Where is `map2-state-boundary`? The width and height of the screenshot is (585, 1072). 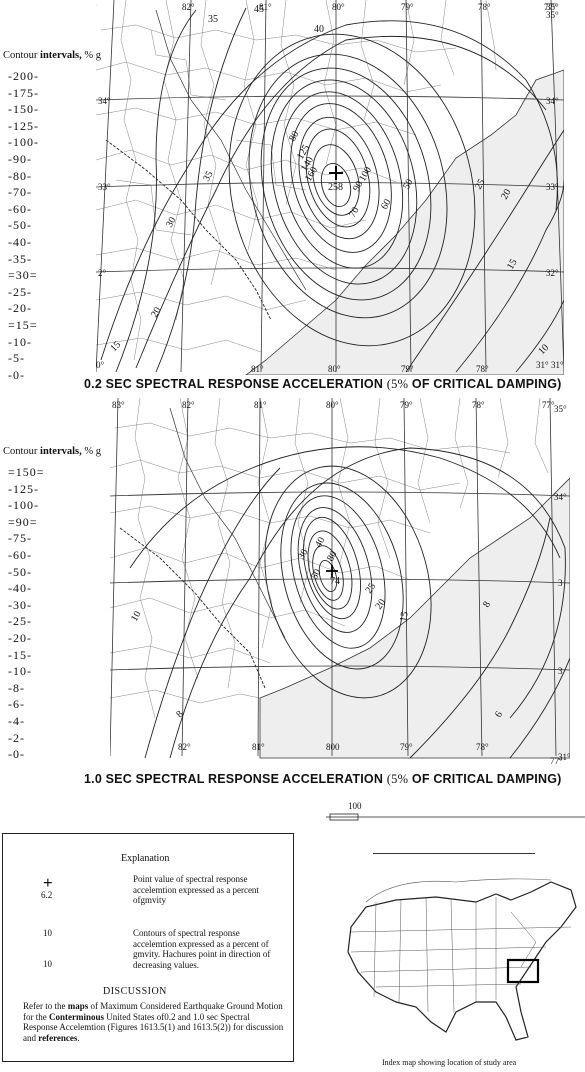 map2-state-boundary is located at coordinates (192, 608).